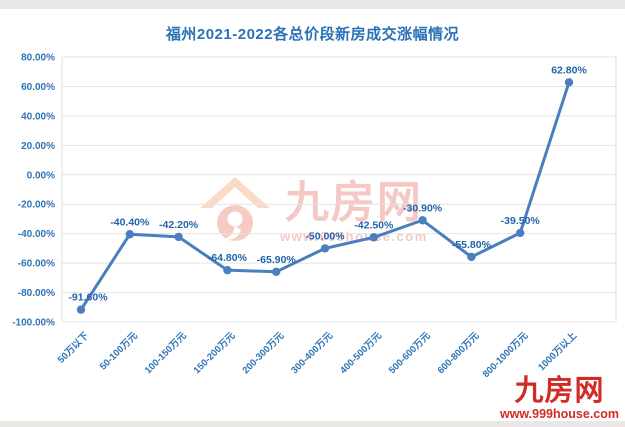 This screenshot has width=625, height=427. What do you see at coordinates (410, 353) in the screenshot?
I see `x-axis-category-label: 500-600万元` at bounding box center [410, 353].